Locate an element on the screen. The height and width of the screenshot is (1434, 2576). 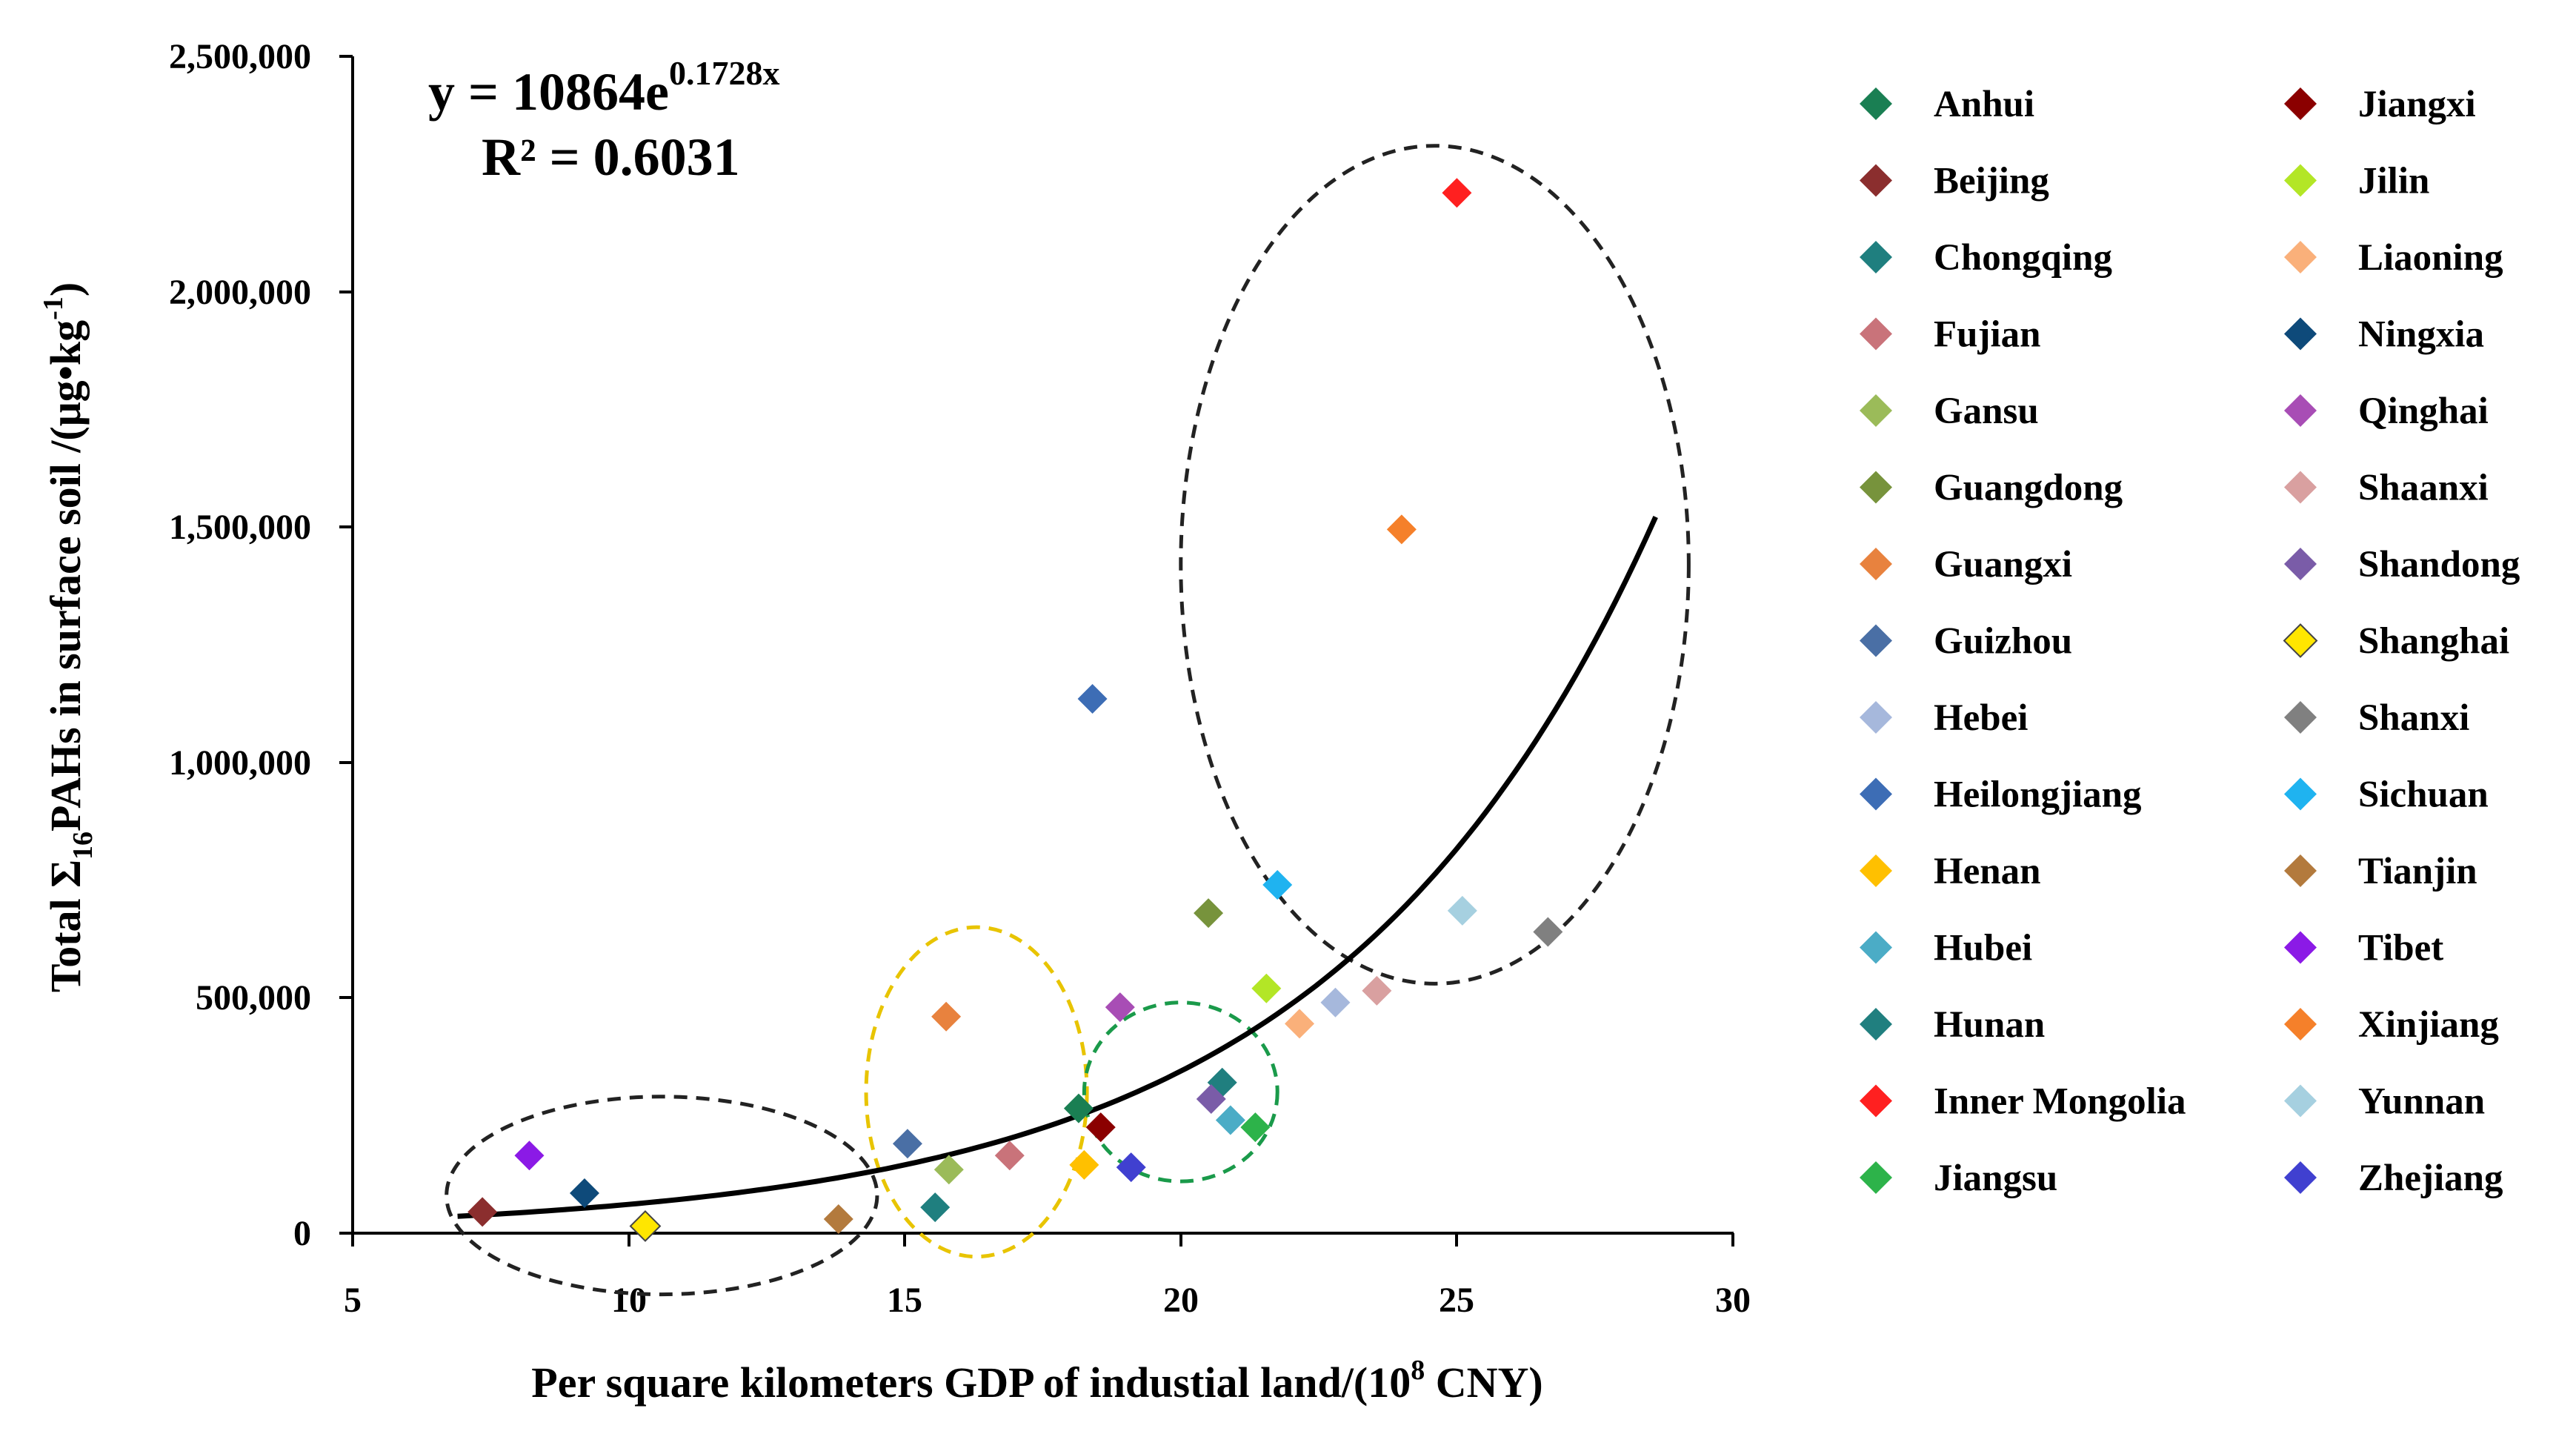
regression-equation: y = 10864e0.1728x is located at coordinates (603, 88).